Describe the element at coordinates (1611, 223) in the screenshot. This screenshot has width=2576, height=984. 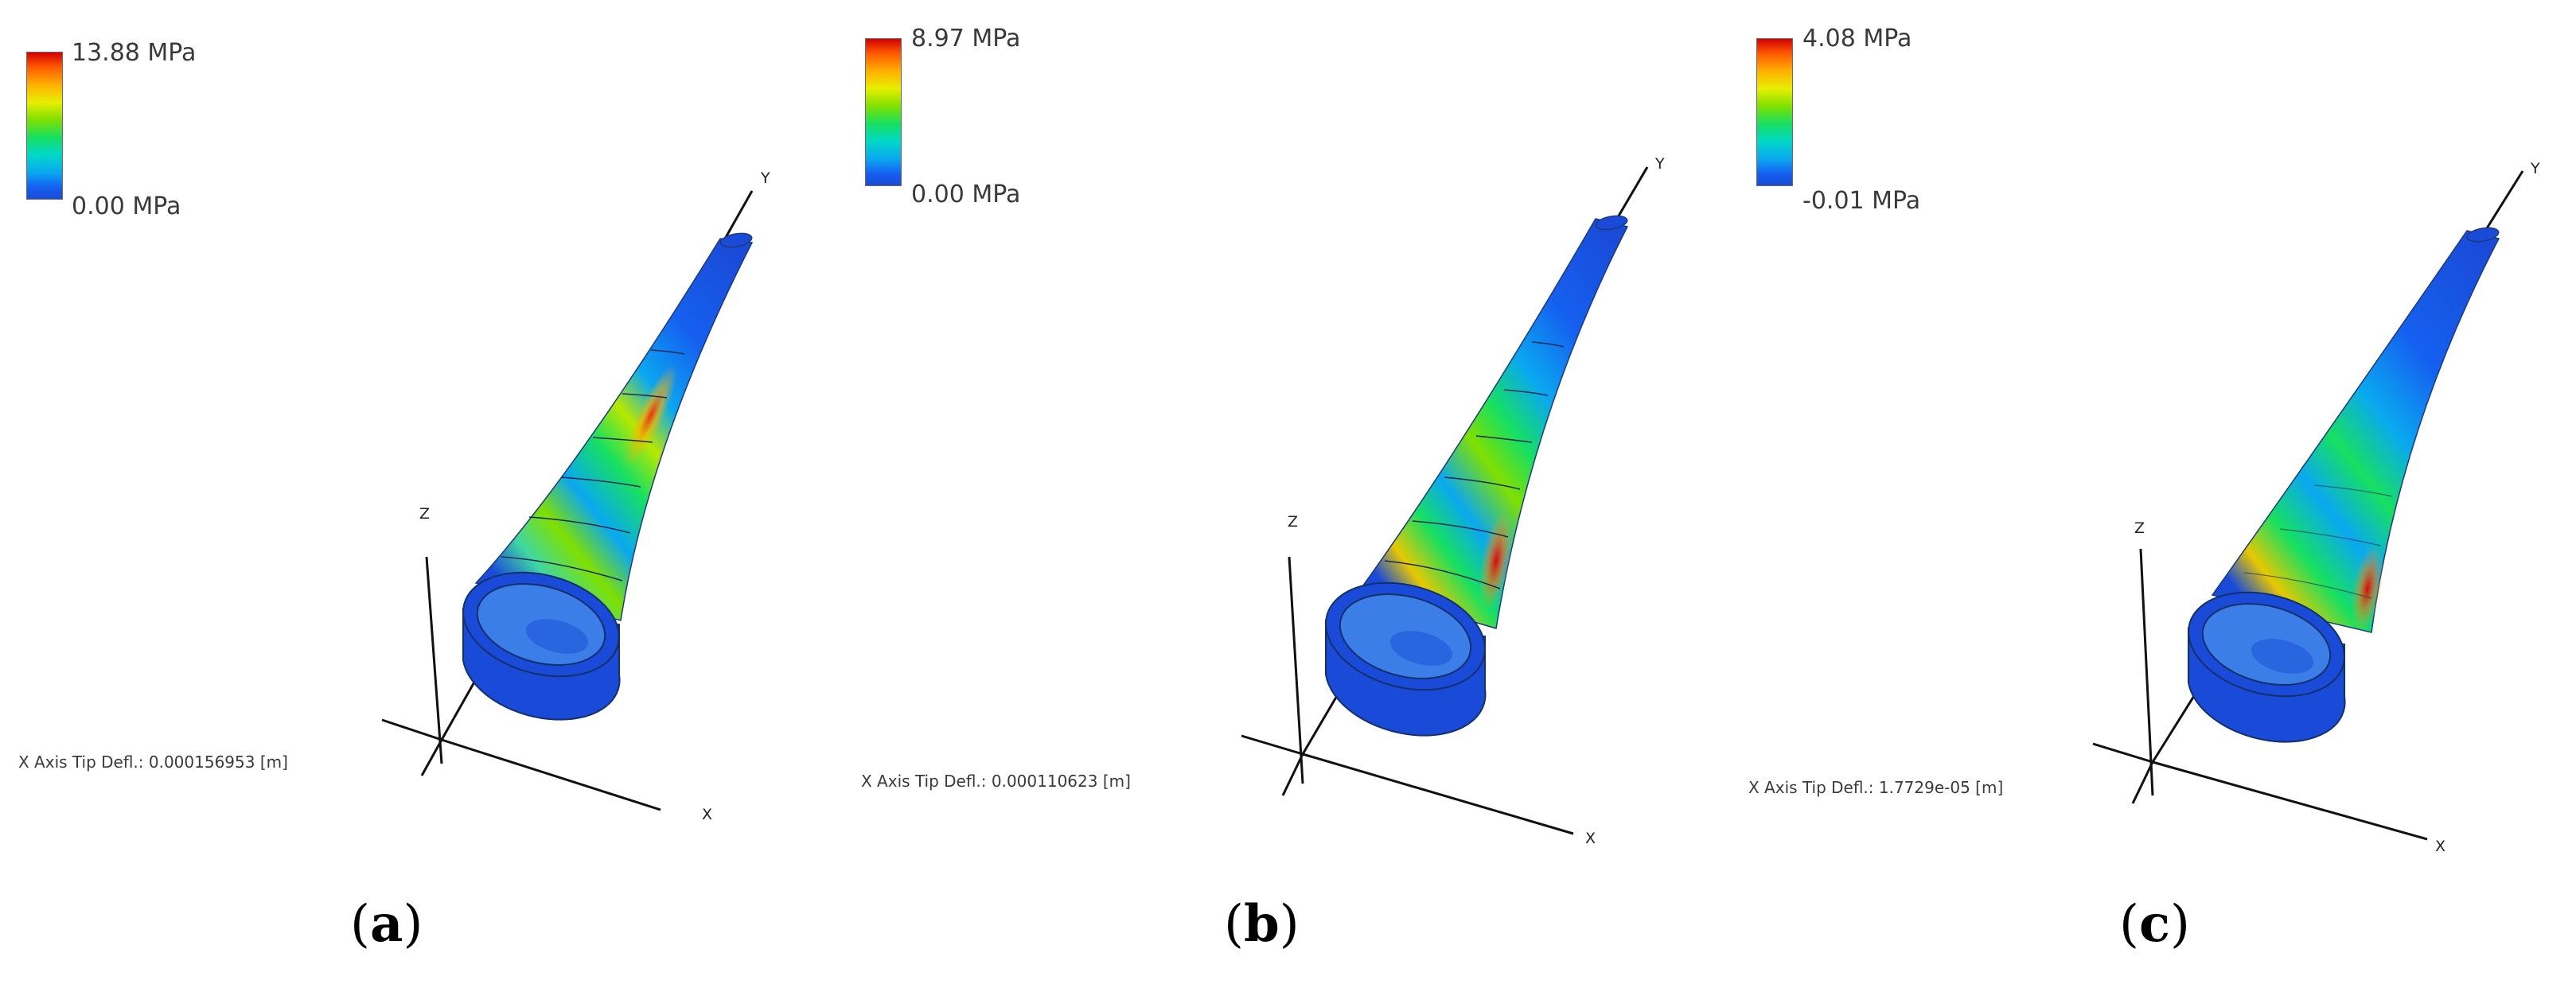
I see `tower-tip-b` at that location.